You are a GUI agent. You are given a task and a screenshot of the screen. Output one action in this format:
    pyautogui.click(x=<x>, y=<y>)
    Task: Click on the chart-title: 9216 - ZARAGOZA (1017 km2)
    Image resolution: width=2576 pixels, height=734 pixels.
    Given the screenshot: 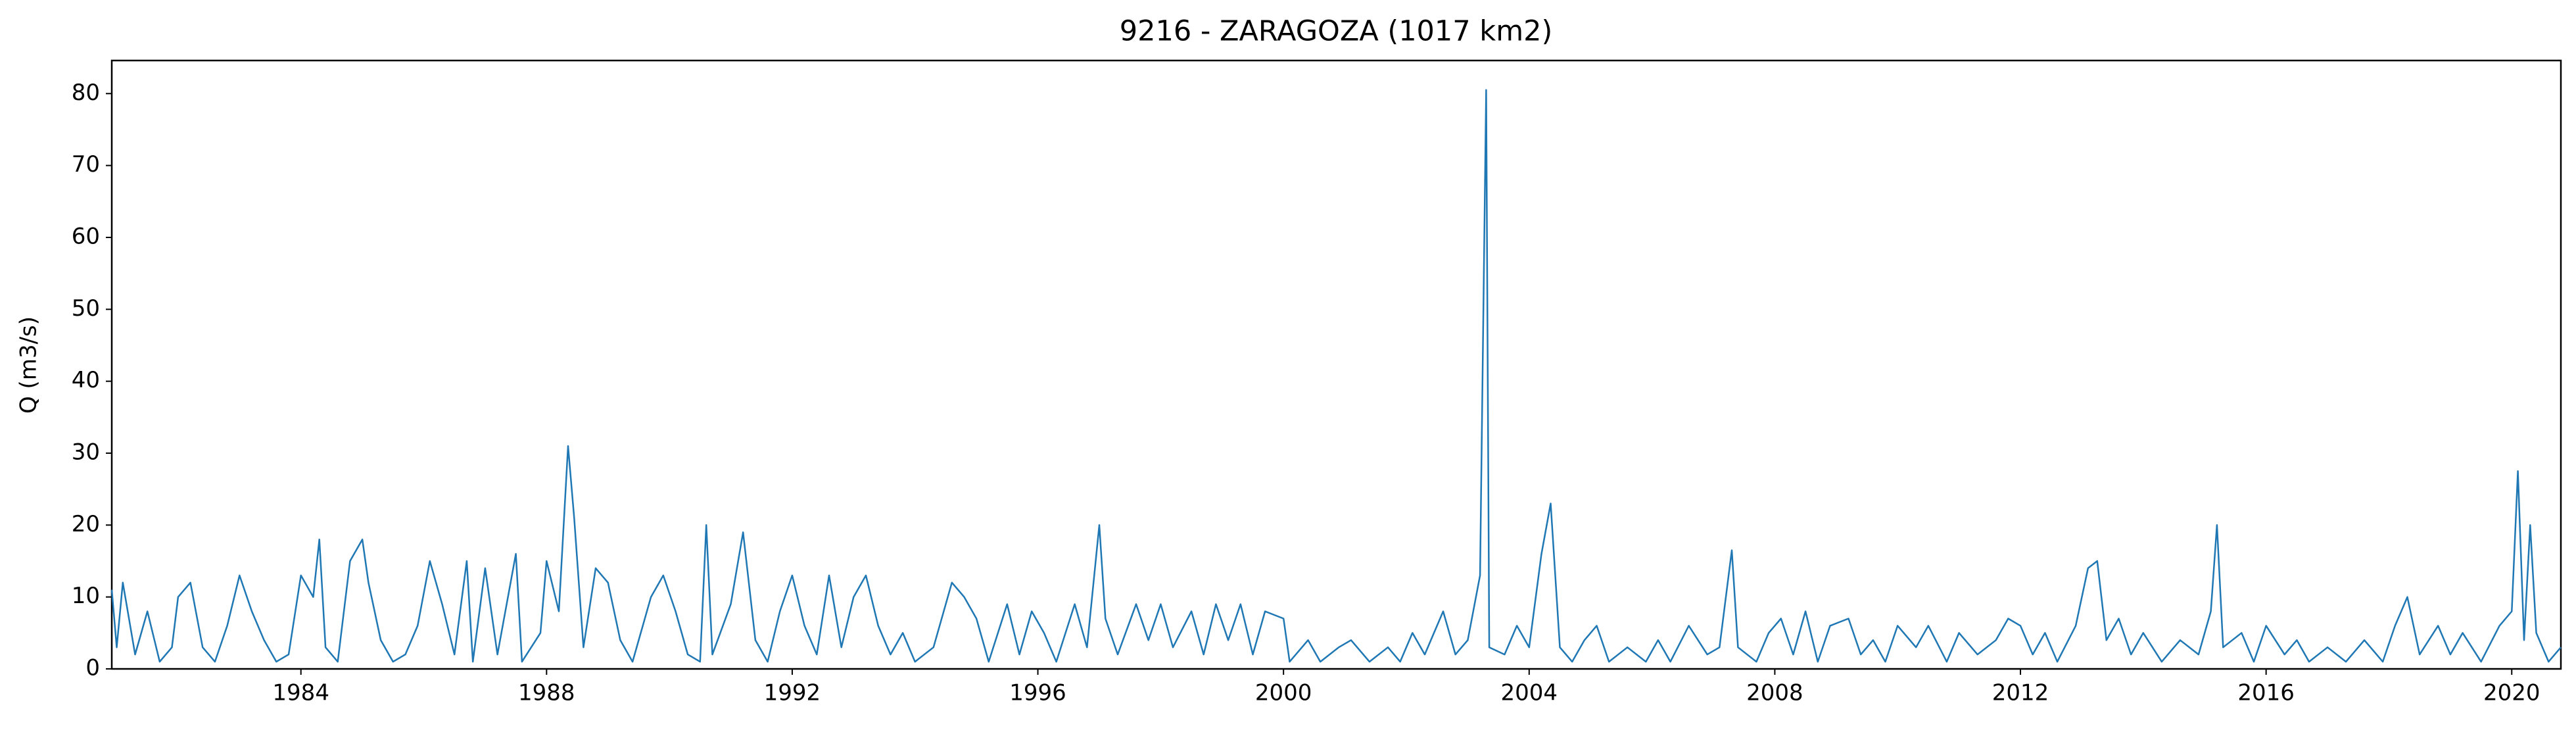 What is the action you would take?
    pyautogui.click(x=1336, y=32)
    